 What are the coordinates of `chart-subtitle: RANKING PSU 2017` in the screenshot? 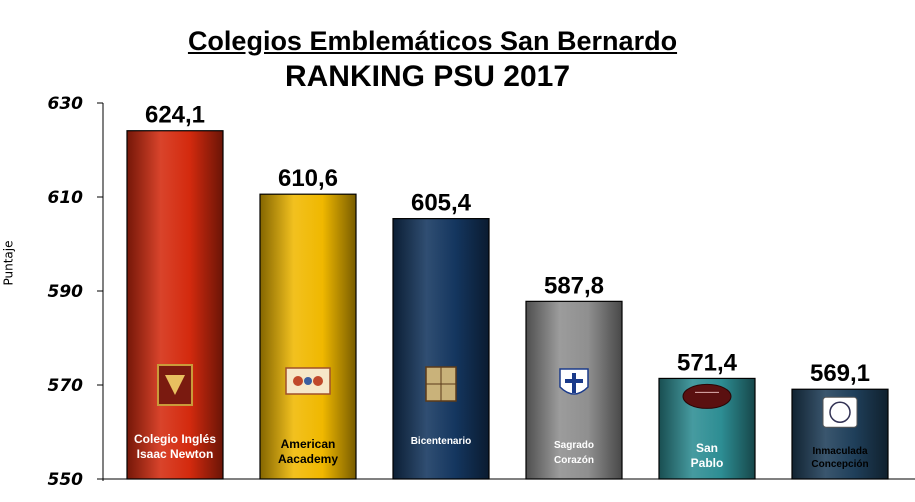 It's located at (427, 76).